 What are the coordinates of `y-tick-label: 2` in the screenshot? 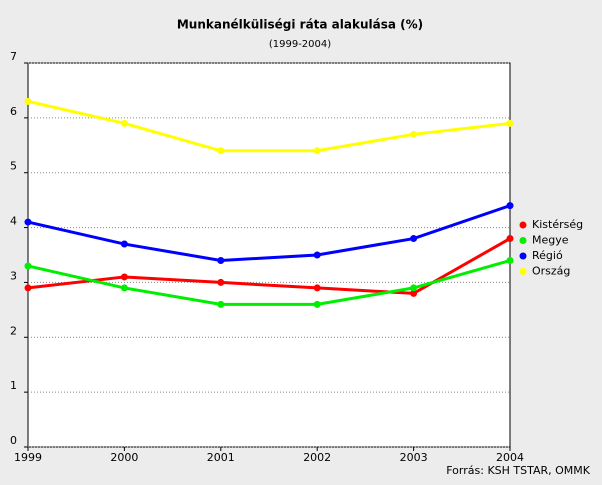 It's located at (13, 330).